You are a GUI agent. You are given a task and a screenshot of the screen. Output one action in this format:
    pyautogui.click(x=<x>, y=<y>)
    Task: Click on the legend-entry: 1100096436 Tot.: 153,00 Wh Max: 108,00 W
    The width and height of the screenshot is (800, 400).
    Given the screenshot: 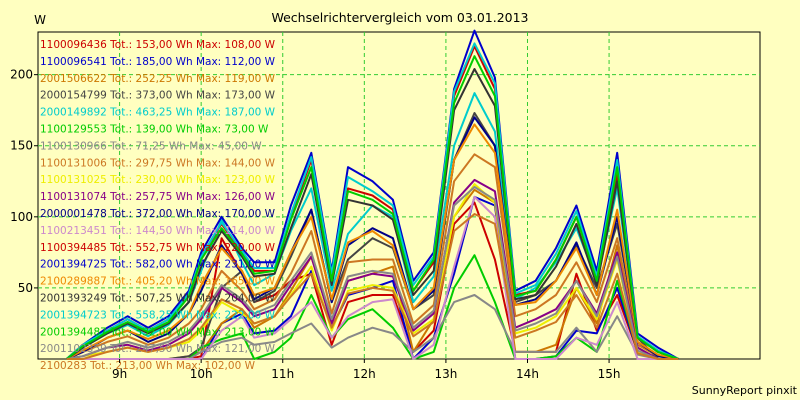 What is the action you would take?
    pyautogui.click(x=158, y=45)
    